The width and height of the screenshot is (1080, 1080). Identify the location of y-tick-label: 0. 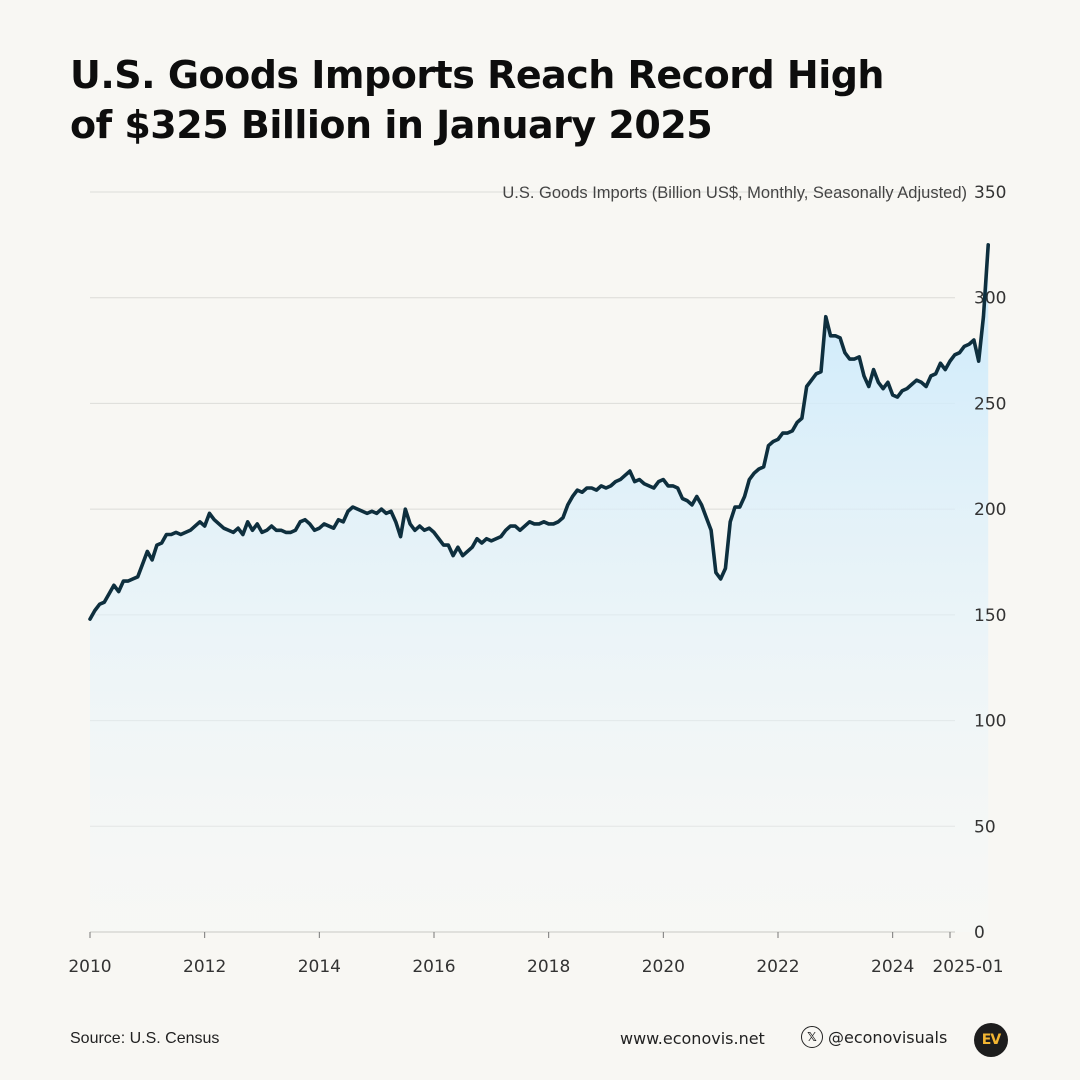
(979, 933).